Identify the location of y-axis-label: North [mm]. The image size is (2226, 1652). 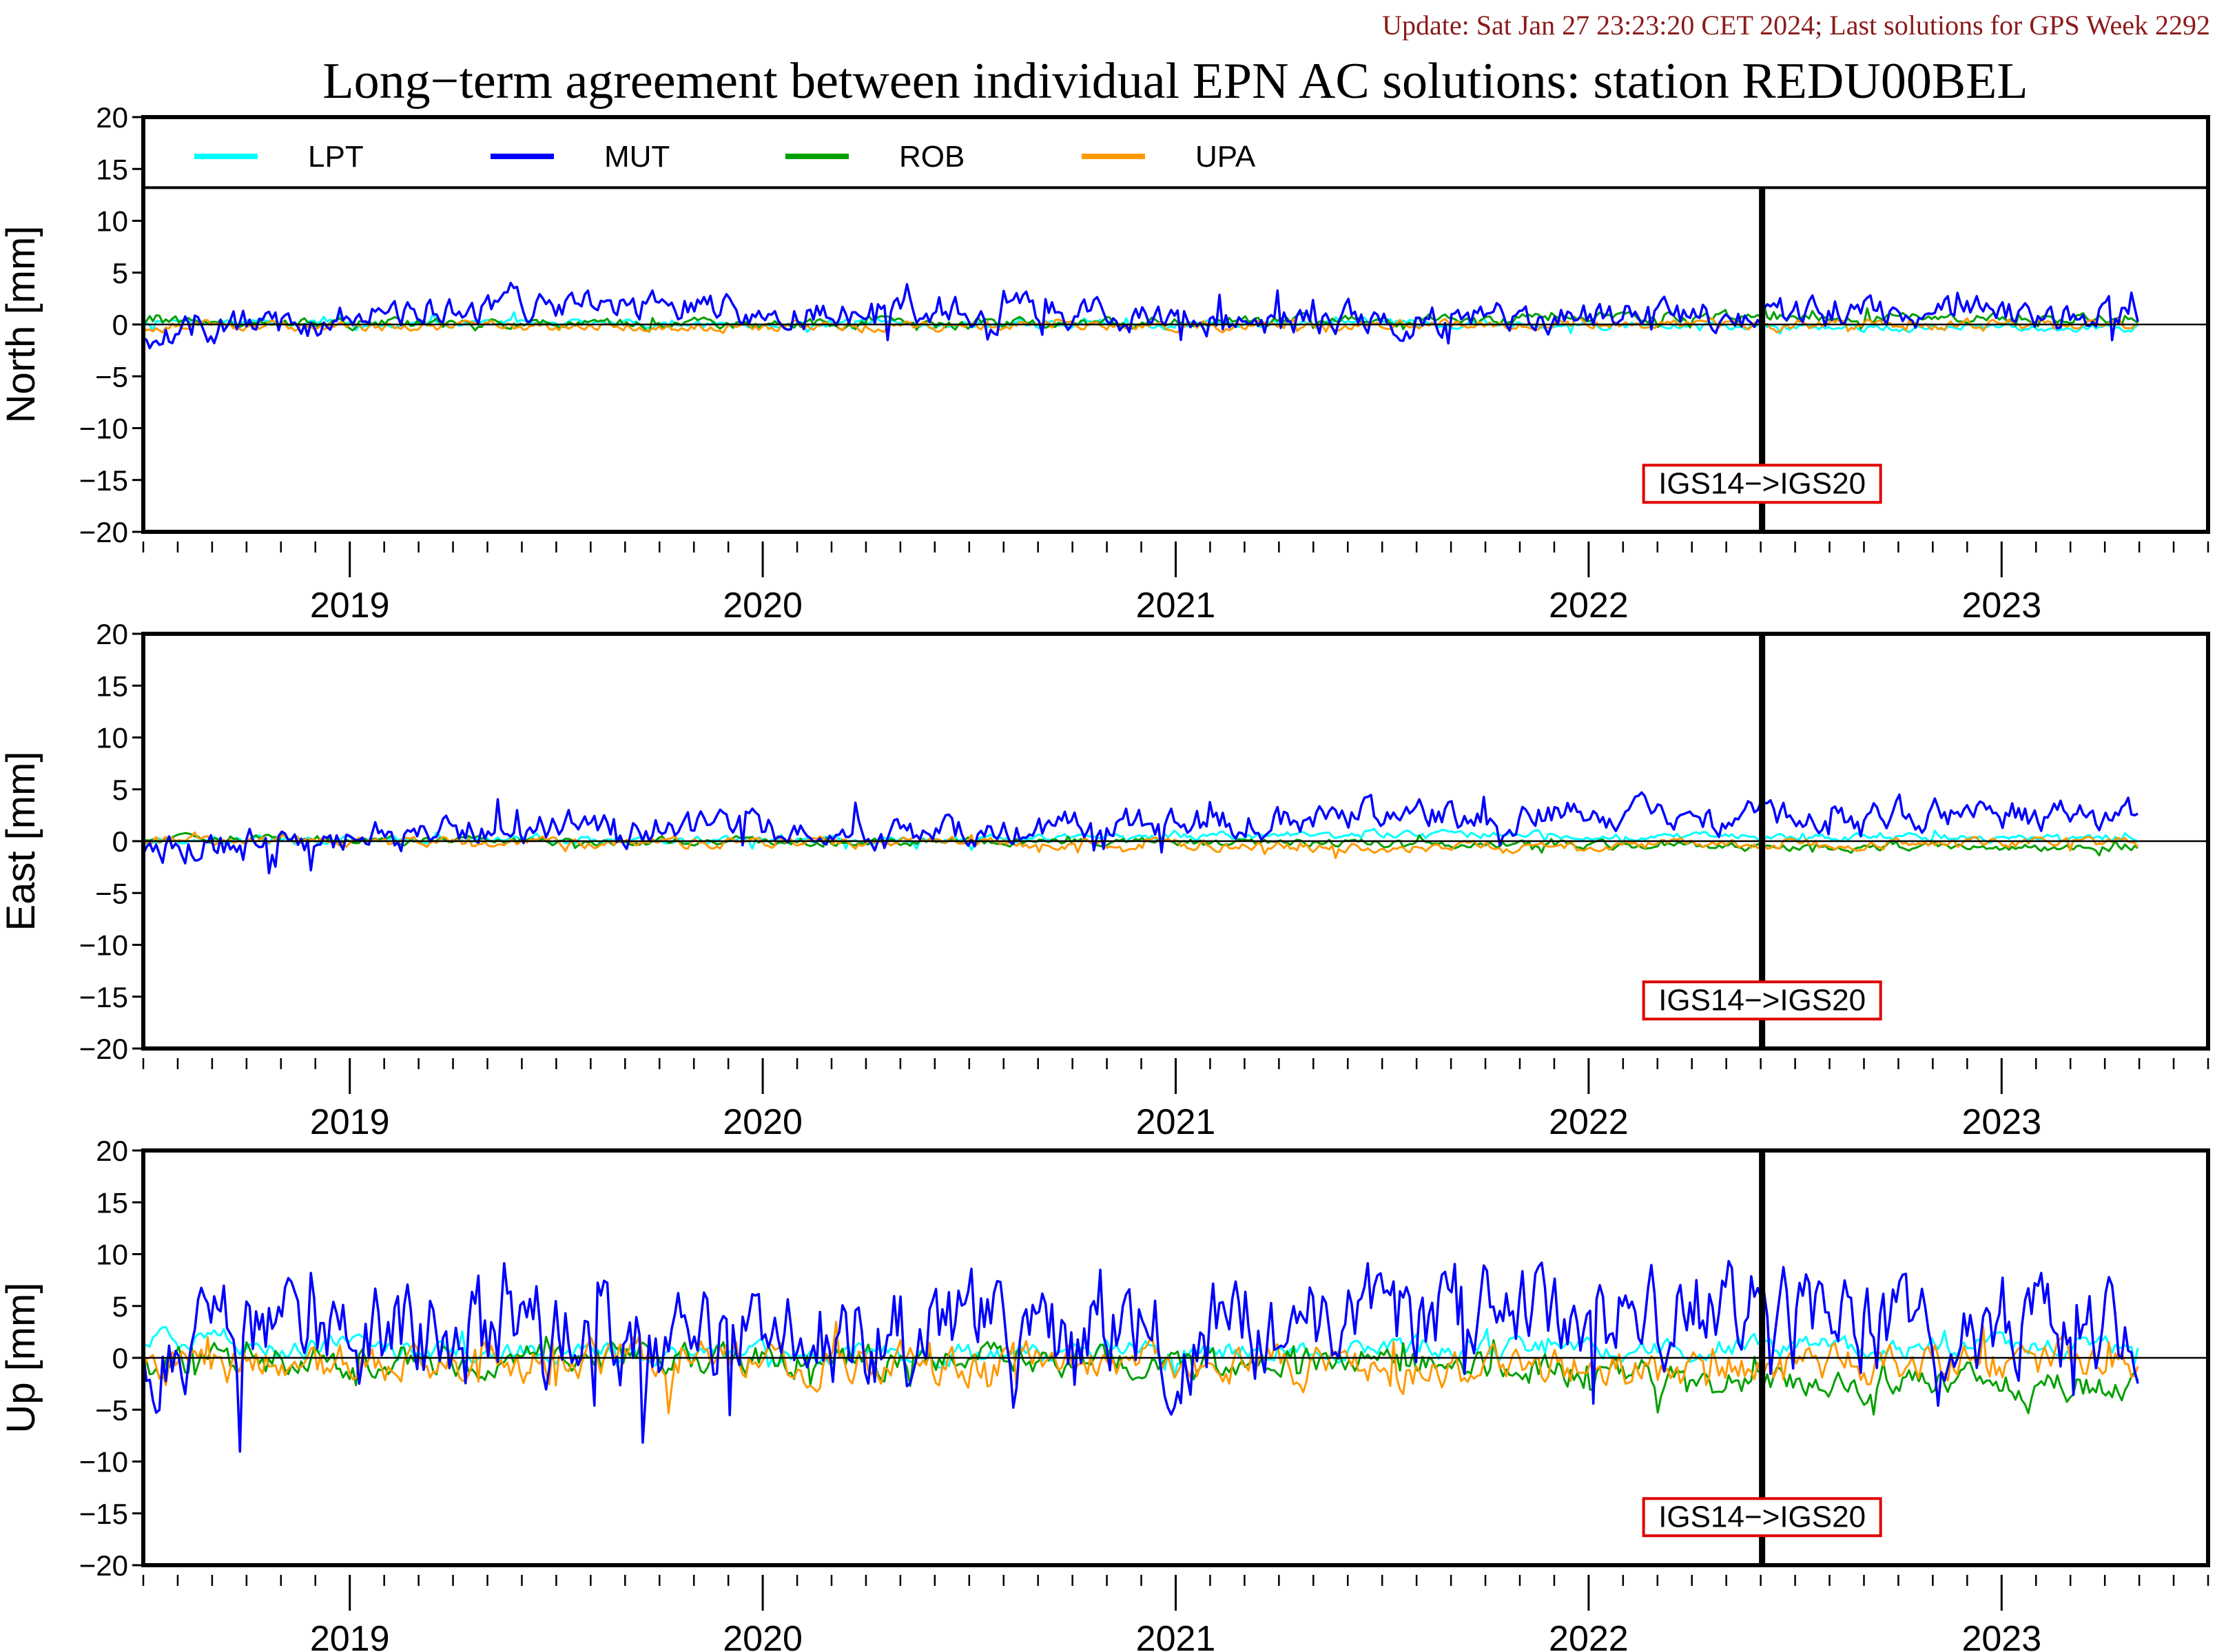
(21, 325).